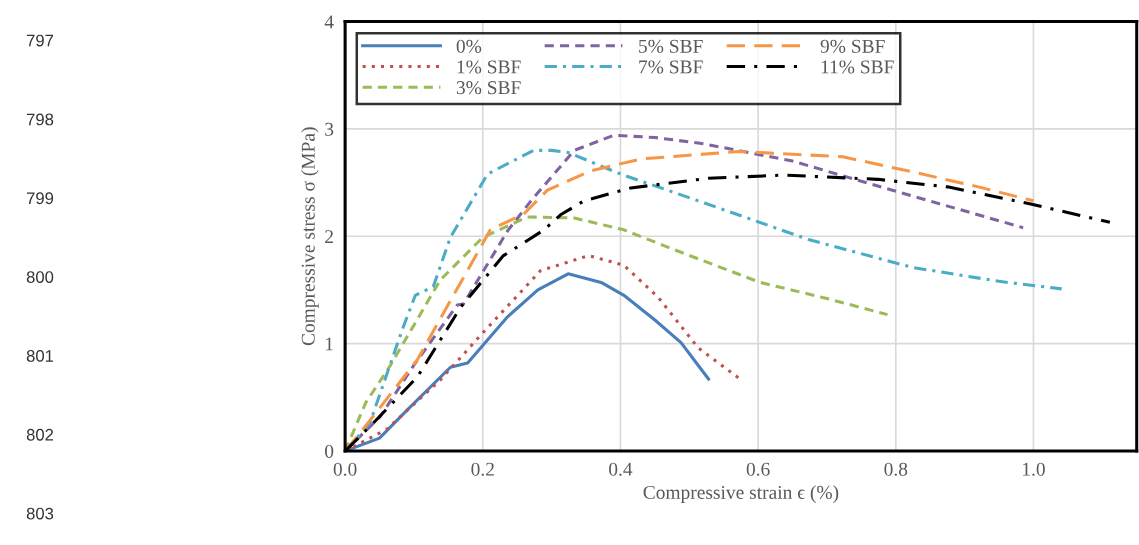  What do you see at coordinates (40, 198) in the screenshot?
I see `text: 799` at bounding box center [40, 198].